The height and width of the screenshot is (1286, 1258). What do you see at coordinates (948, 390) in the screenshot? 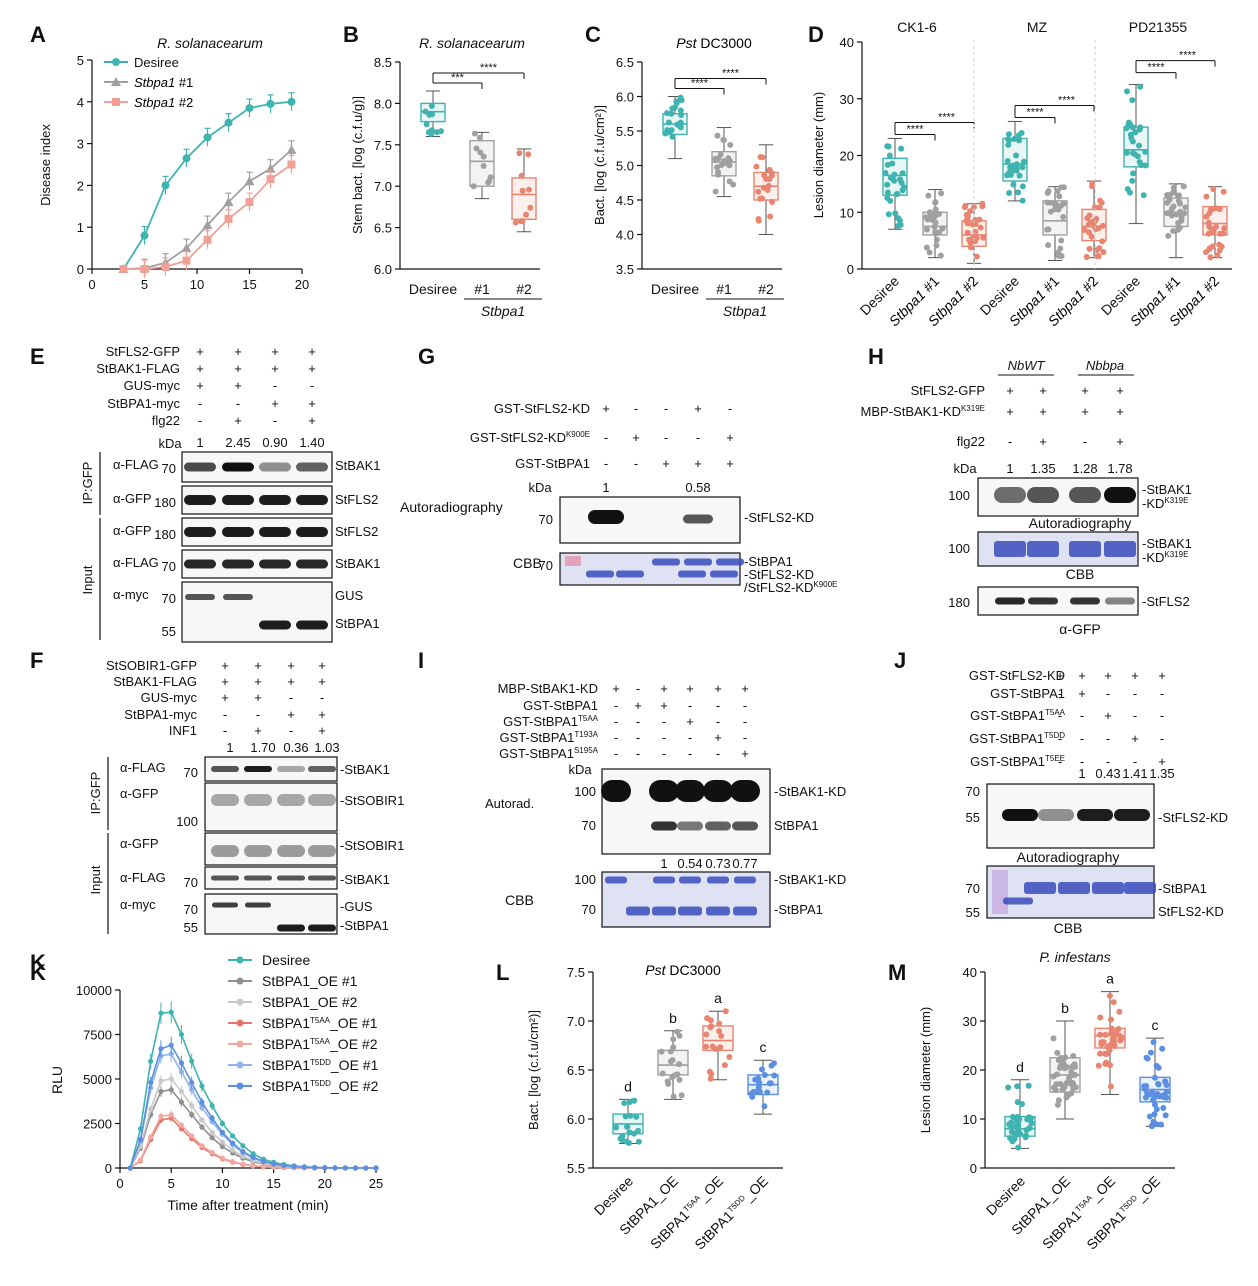
I see `panel-H-row-label: StFLS2-GFP` at bounding box center [948, 390].